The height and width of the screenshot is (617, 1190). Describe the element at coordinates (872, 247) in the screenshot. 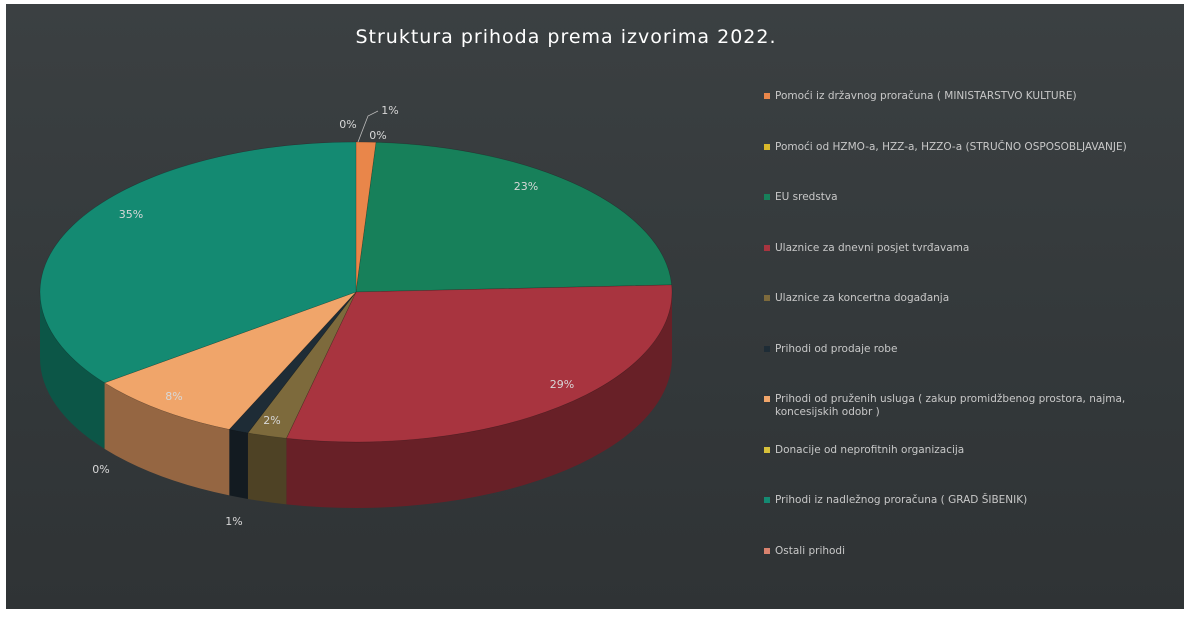

I see `legend-label: Ulaznice za dnevni posjet tvrđavama` at that location.